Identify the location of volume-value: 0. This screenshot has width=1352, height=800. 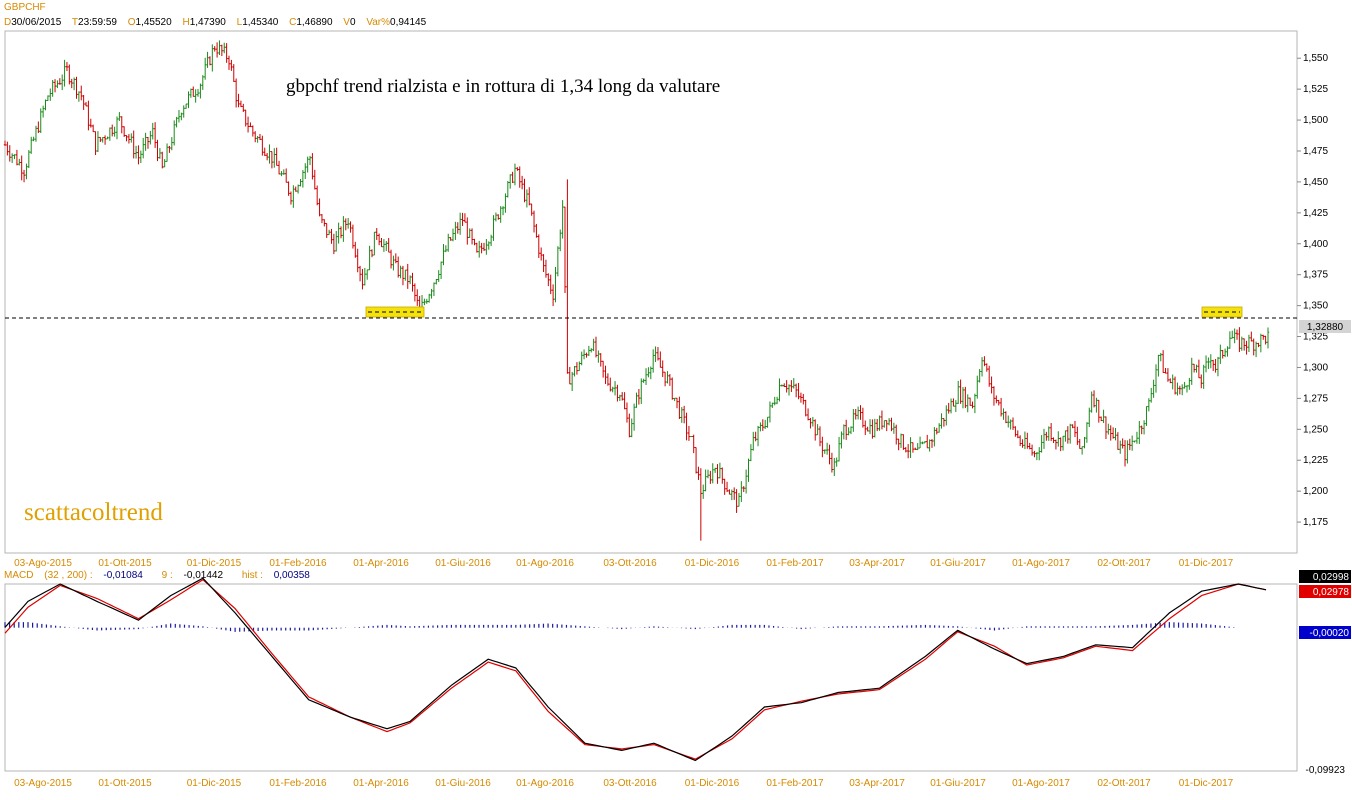
(352, 22).